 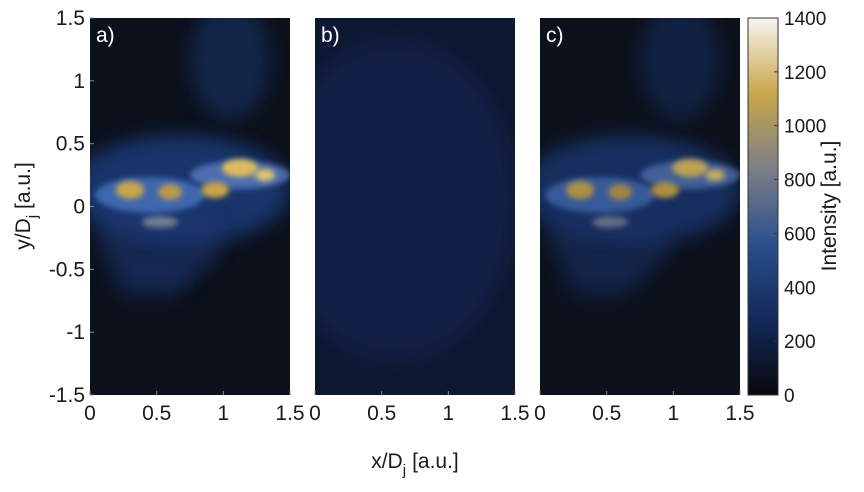 What do you see at coordinates (79, 81) in the screenshot?
I see `y-tick-label: 1` at bounding box center [79, 81].